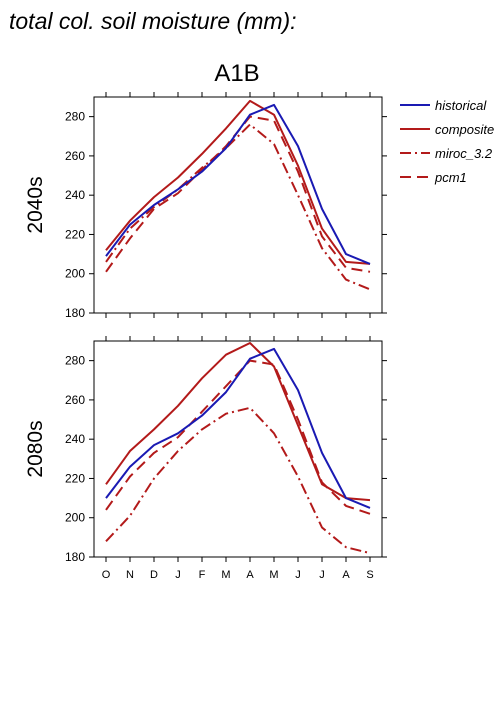  I want to click on x-tick-label: D, so click(154, 575).